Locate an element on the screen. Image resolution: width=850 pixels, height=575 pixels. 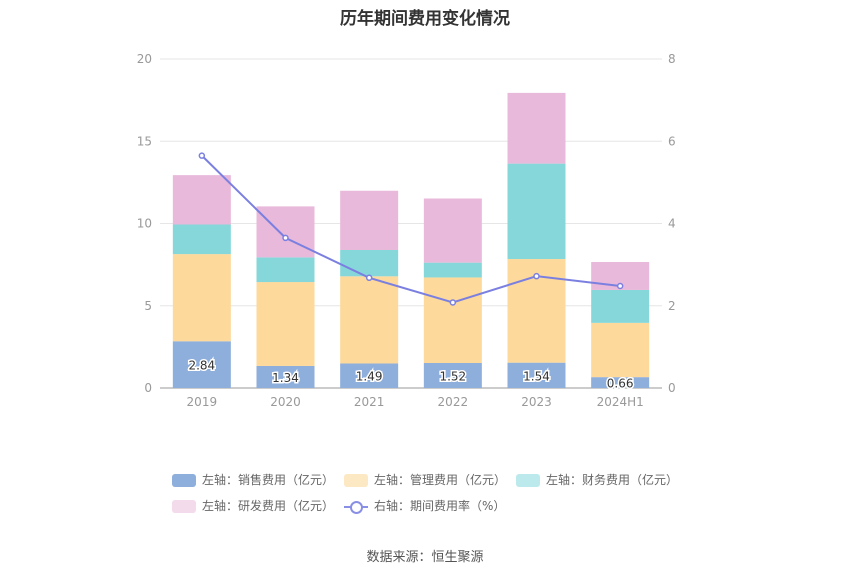
left-axis-tick-label: 20 is located at coordinates (144, 59).